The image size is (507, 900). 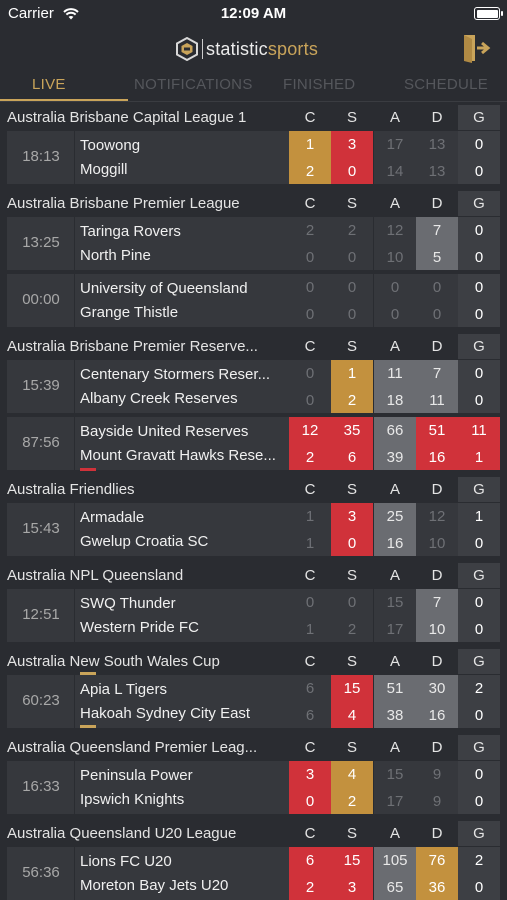 I want to click on stat-a-away: 0, so click(x=395, y=313).